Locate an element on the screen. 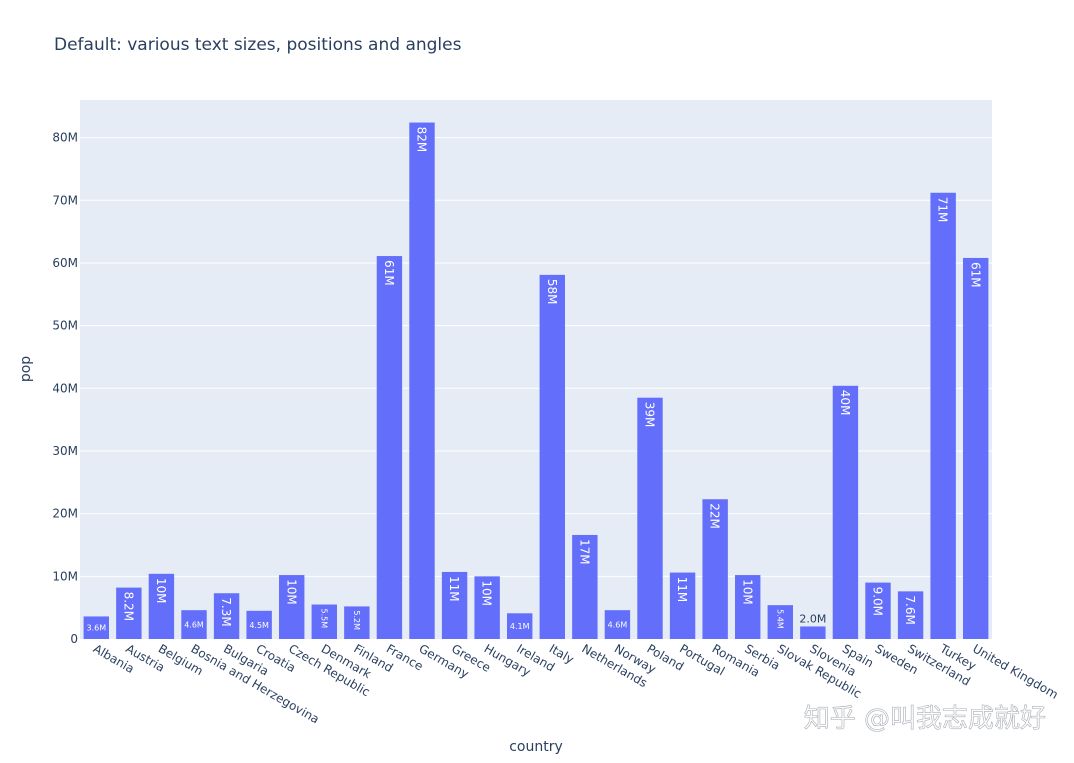 The height and width of the screenshot is (763, 1074). data-label: 22M is located at coordinates (715, 516).